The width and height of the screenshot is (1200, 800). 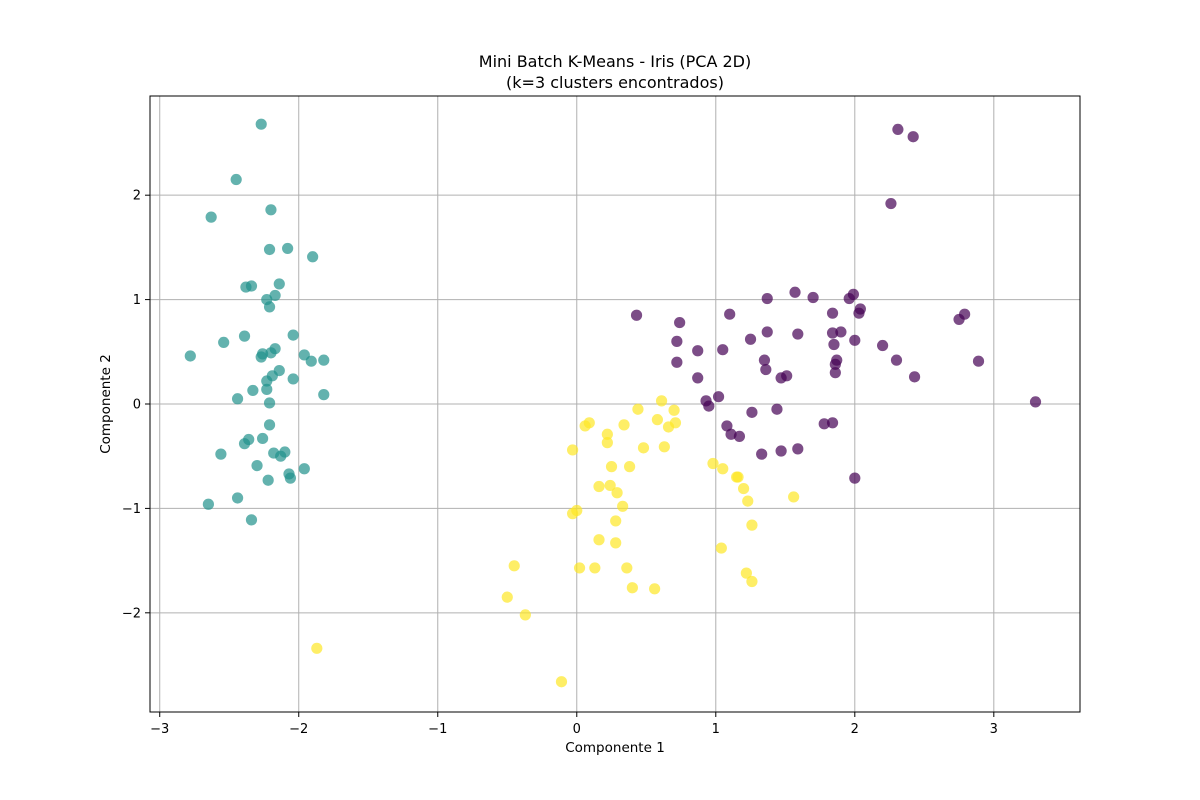 I want to click on chart-title: Mini Batch K-Means - Iris (PCA 2D), so click(x=615, y=61).